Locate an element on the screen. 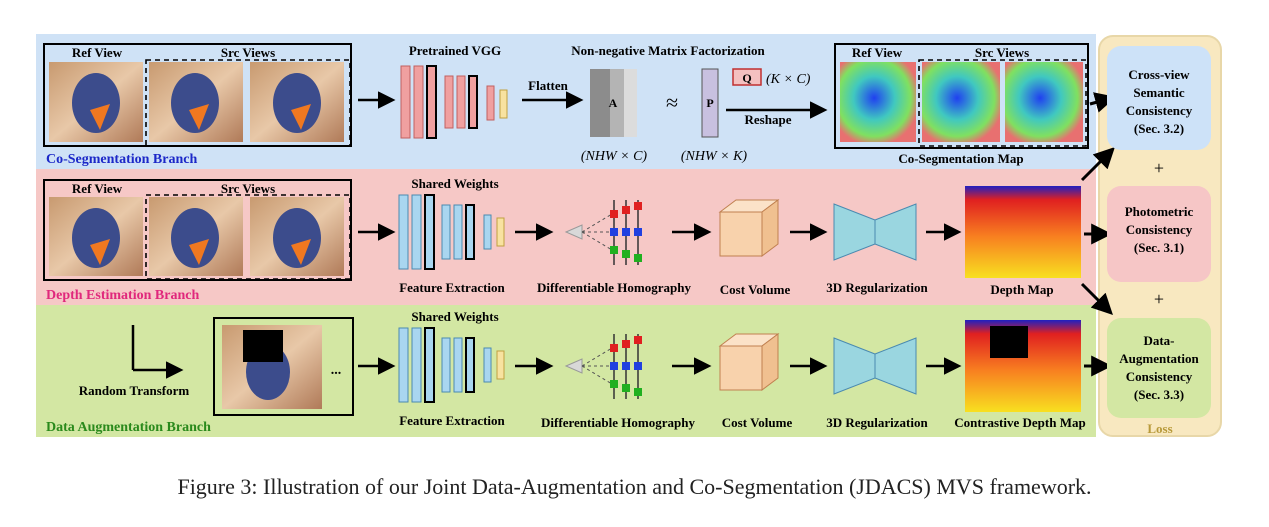 Image resolution: width=1269 pixels, height=527 pixels. depth-homography-label: Differentiable Homography is located at coordinates (614, 287).